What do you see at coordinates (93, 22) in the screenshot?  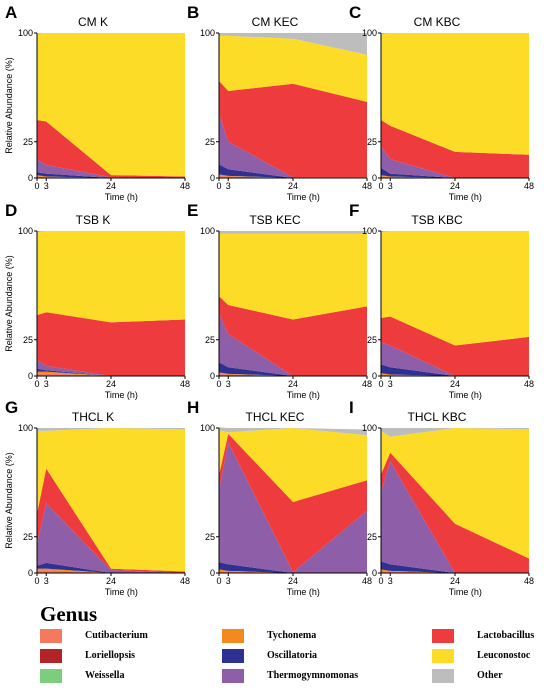 I see `panel-title: CM K` at bounding box center [93, 22].